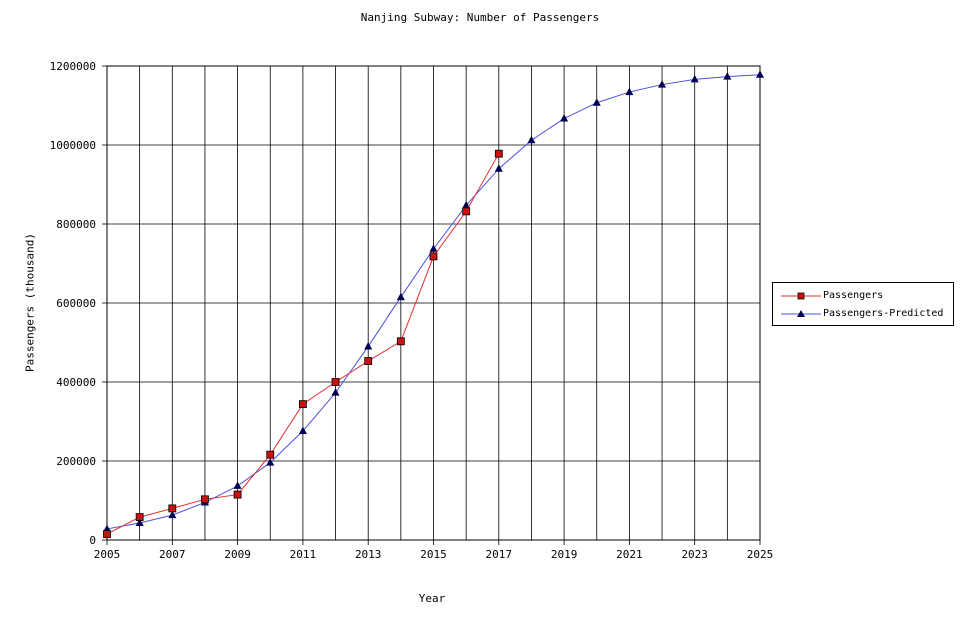 The image size is (960, 618). Describe the element at coordinates (801, 296) in the screenshot. I see `legend-swatch-passengers` at that location.